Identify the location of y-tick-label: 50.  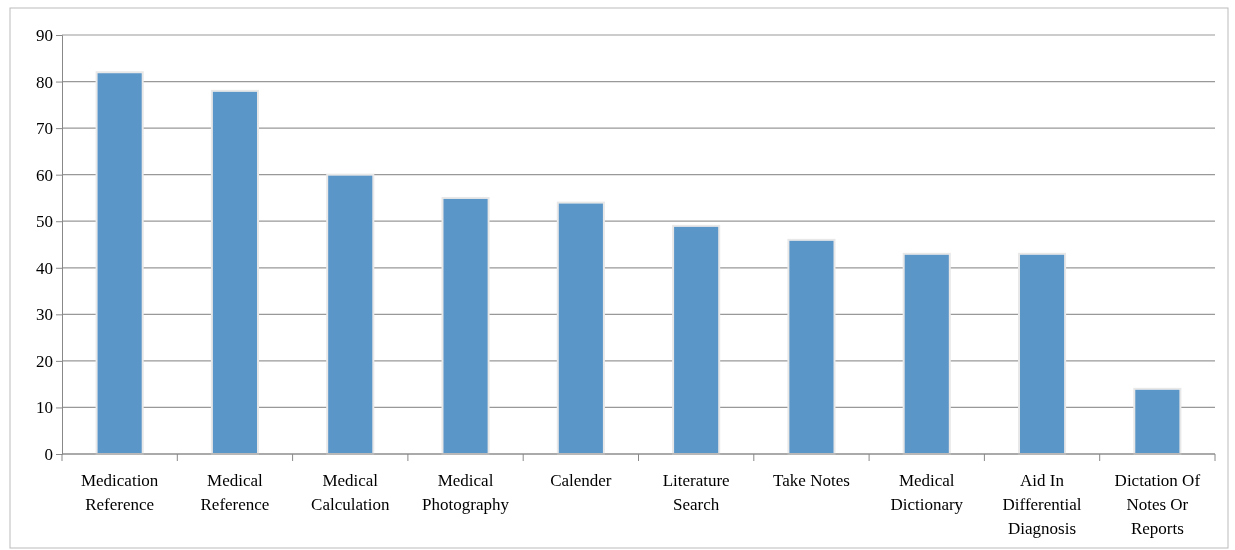
(44, 222).